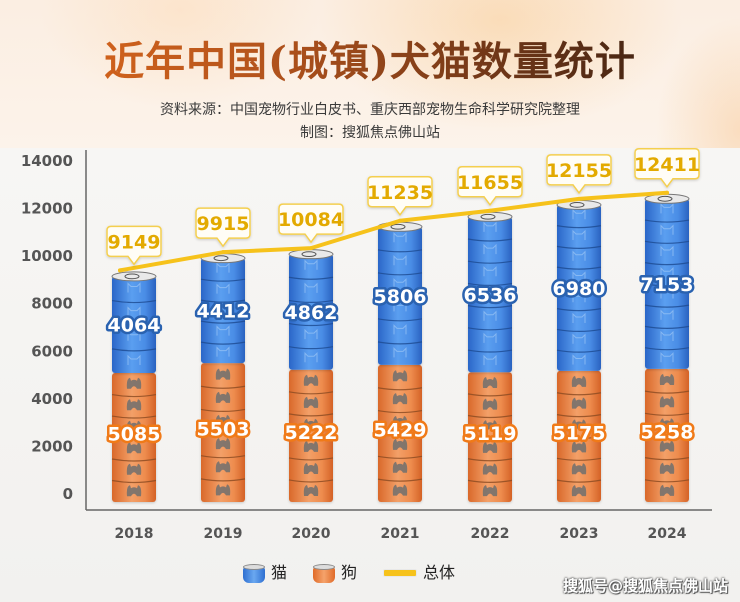  What do you see at coordinates (400, 297) in the screenshot?
I see `cat-value-label: 5806` at bounding box center [400, 297].